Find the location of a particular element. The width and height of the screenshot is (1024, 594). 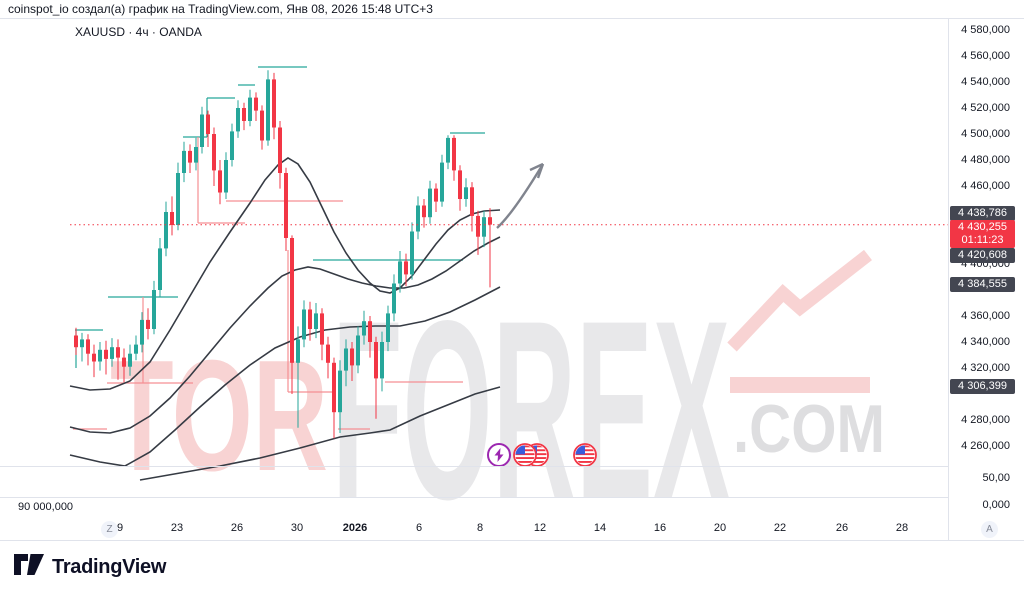

tradingview-logo-text: TradingView is located at coordinates (109, 566).